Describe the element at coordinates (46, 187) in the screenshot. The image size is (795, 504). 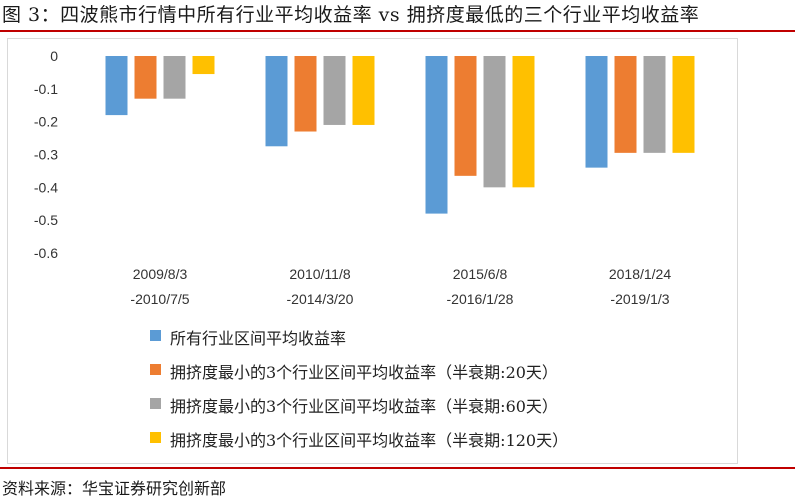
I see `y-tick-label: -0.4` at that location.